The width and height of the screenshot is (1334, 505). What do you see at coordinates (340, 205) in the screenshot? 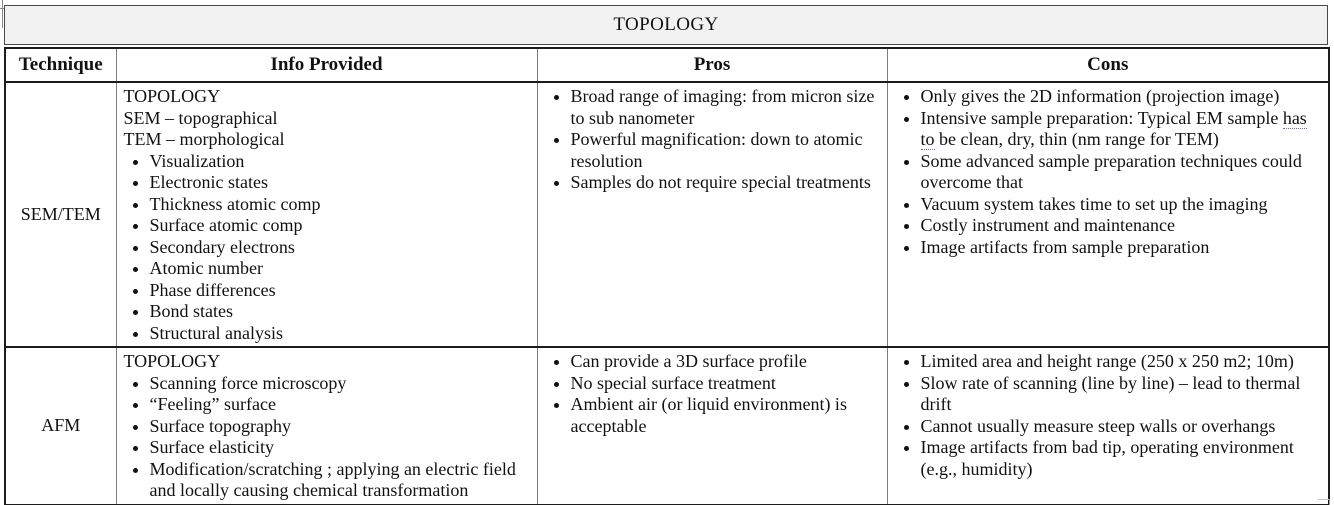
I see `info-bullet: Thickness atomic comp` at bounding box center [340, 205].